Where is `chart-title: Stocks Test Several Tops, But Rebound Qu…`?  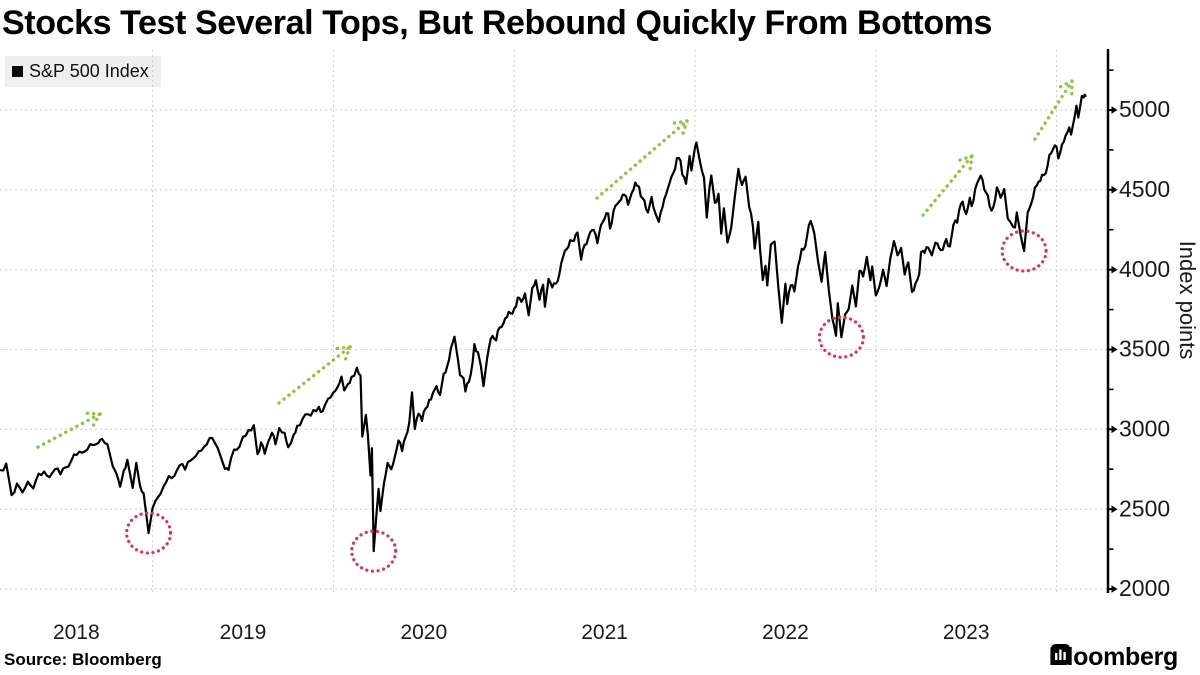
chart-title: Stocks Test Several Tops, But Rebound Qu… is located at coordinates (497, 23).